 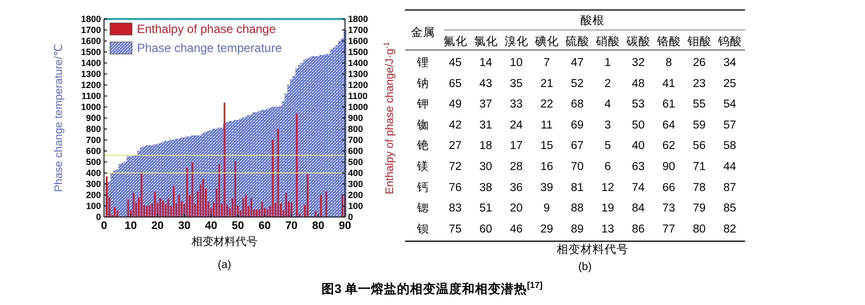 What do you see at coordinates (455, 104) in the screenshot?
I see `data-label: 49` at bounding box center [455, 104].